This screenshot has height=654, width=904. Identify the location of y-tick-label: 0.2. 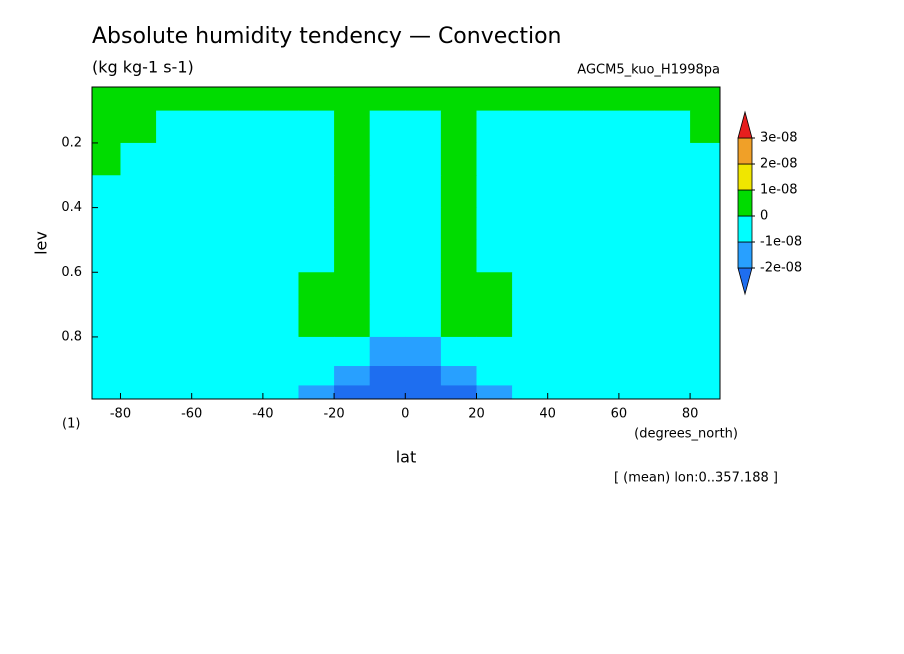
(71, 142).